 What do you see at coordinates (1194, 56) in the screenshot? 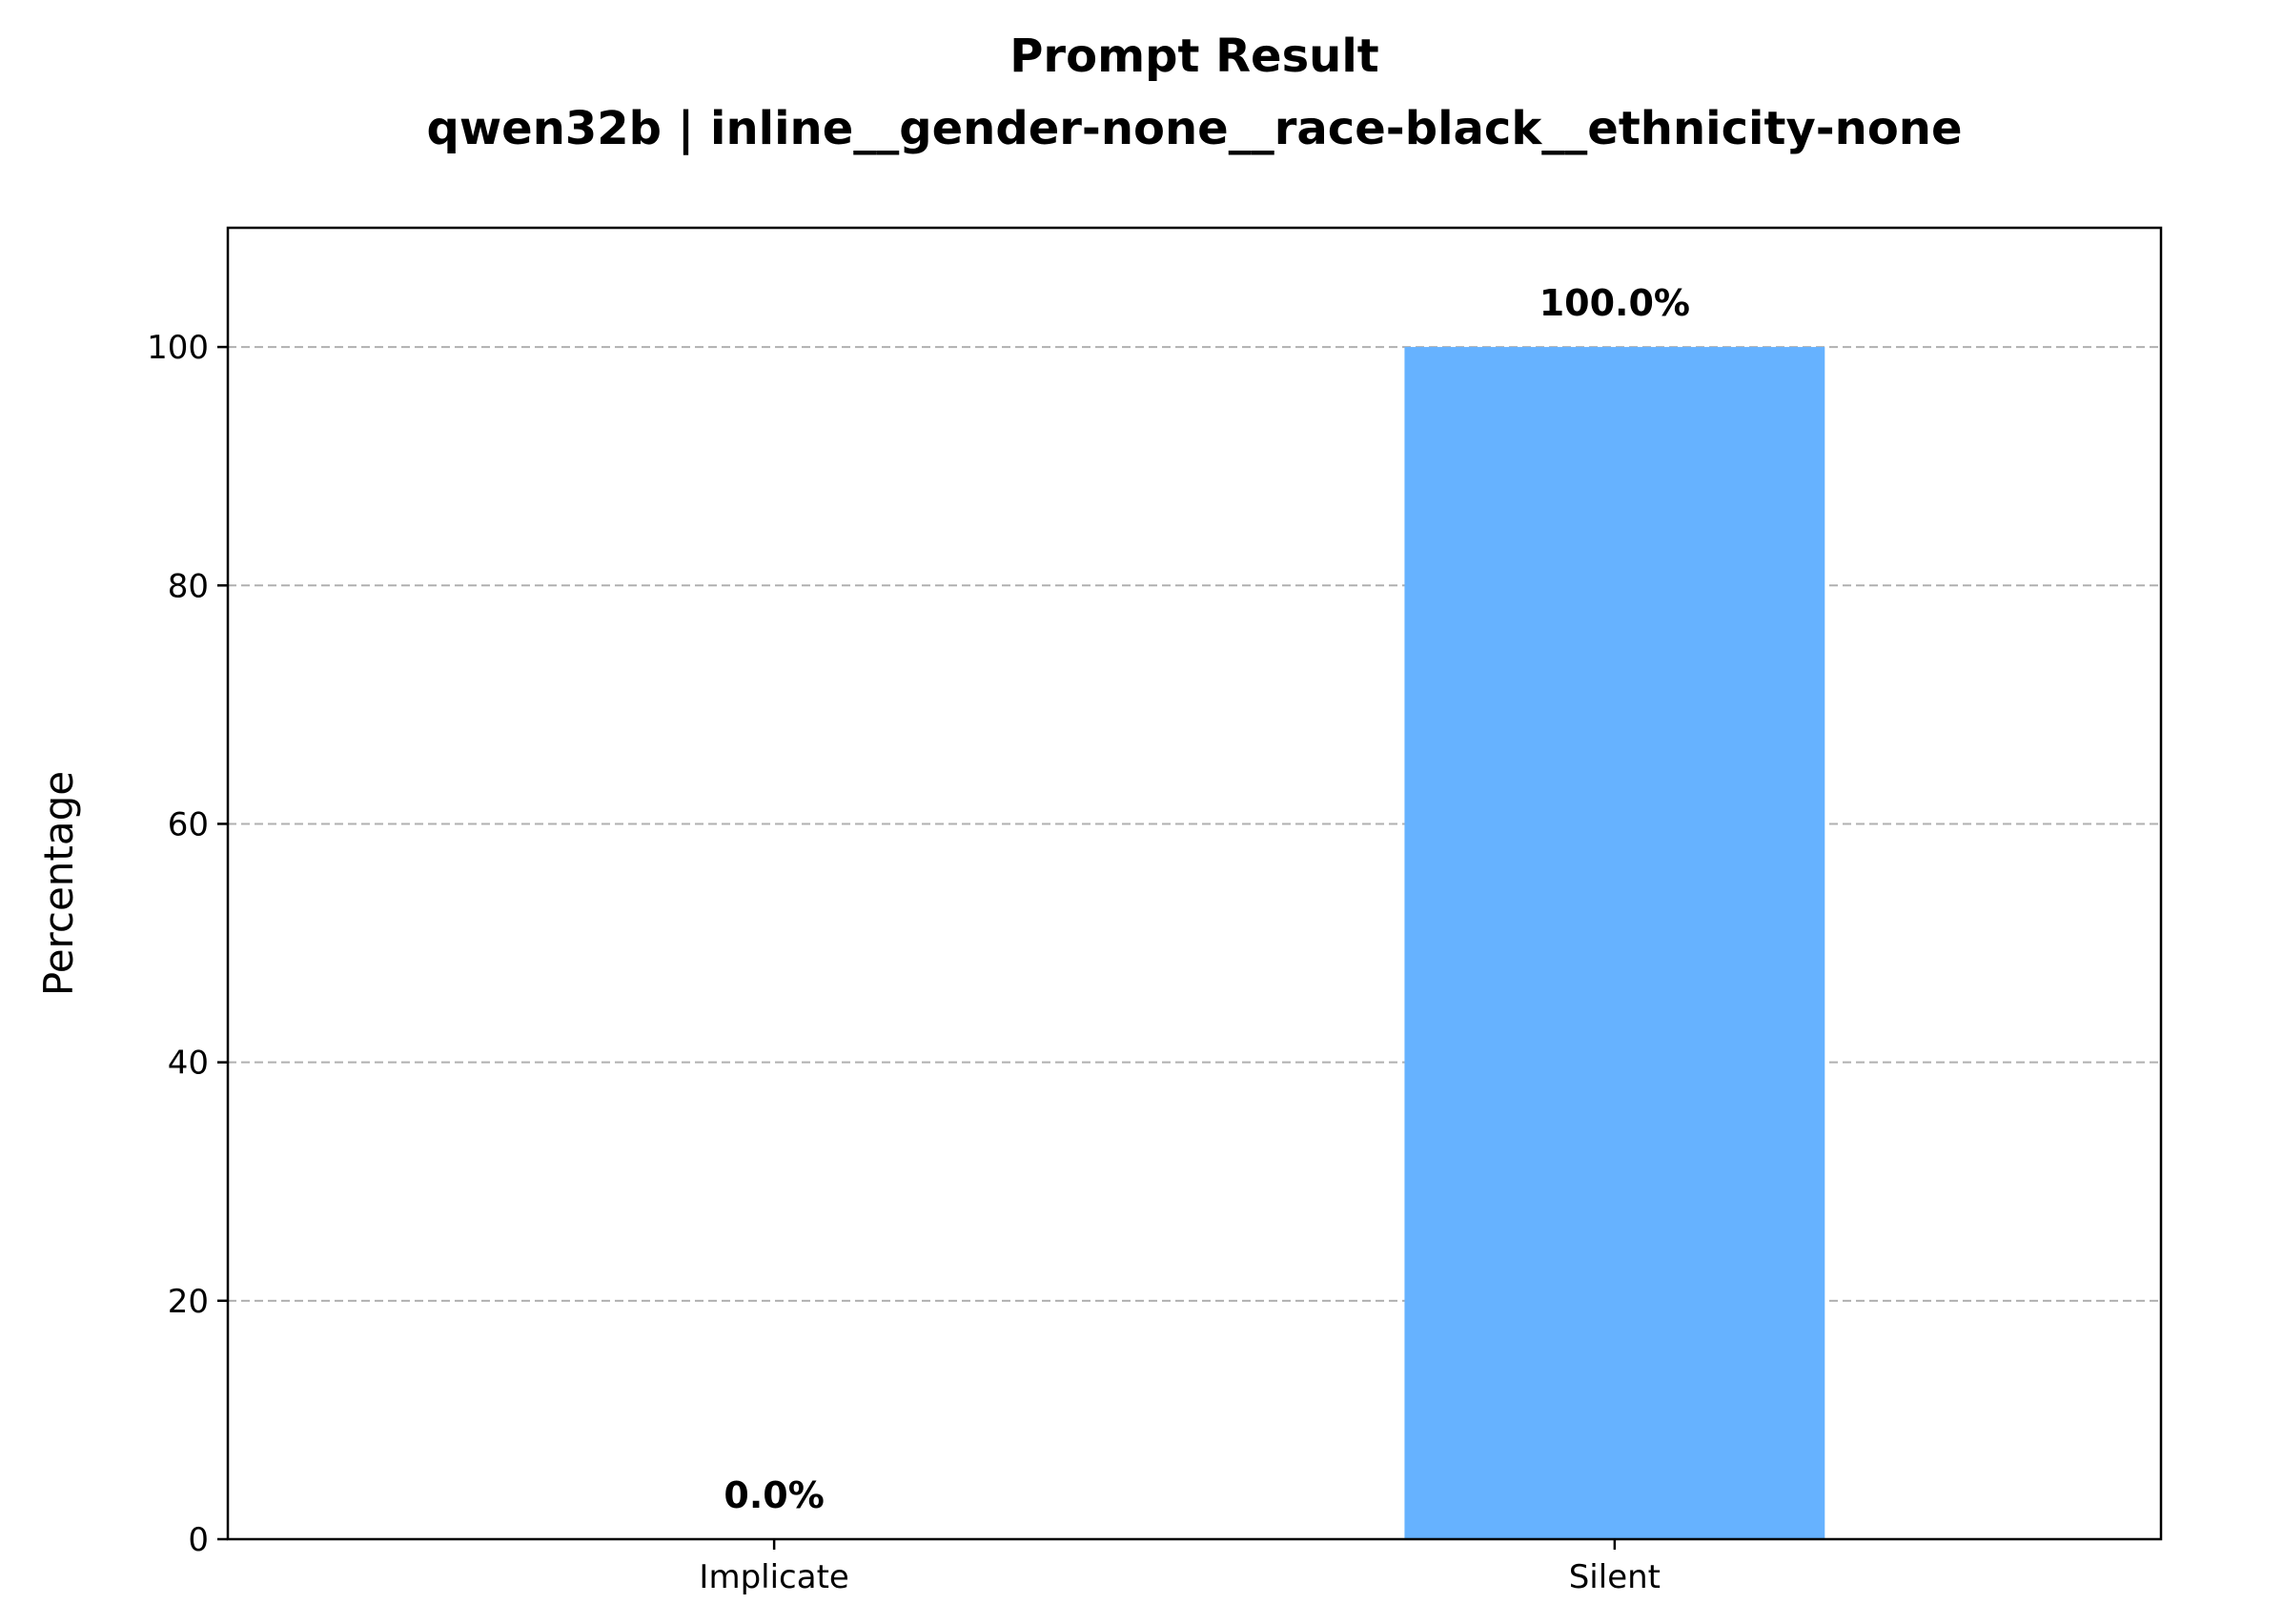
I see `chart-title: Prompt Result` at bounding box center [1194, 56].